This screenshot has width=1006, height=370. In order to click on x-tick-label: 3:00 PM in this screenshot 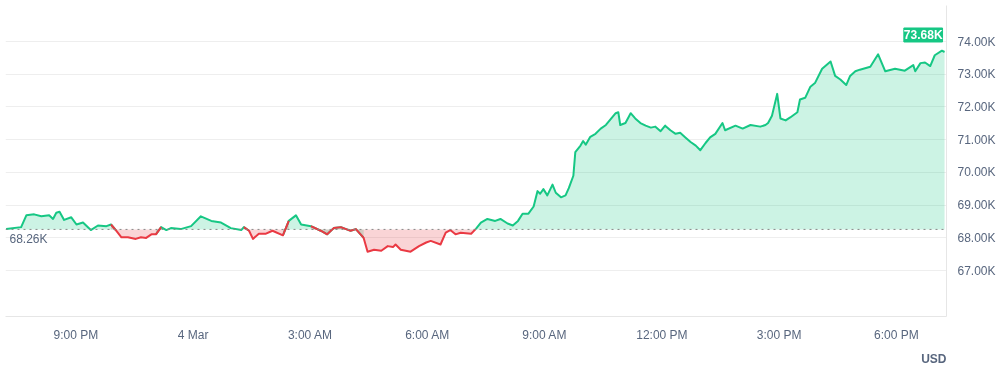, I will do `click(779, 334)`.